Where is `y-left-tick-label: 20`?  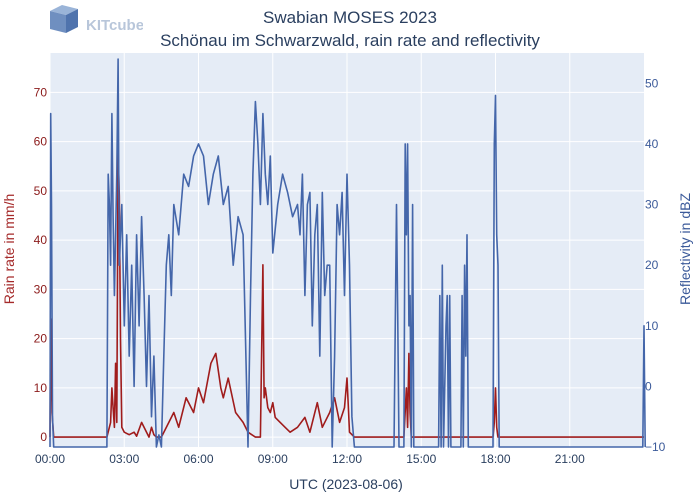
y-left-tick-label: 20 is located at coordinates (41, 339).